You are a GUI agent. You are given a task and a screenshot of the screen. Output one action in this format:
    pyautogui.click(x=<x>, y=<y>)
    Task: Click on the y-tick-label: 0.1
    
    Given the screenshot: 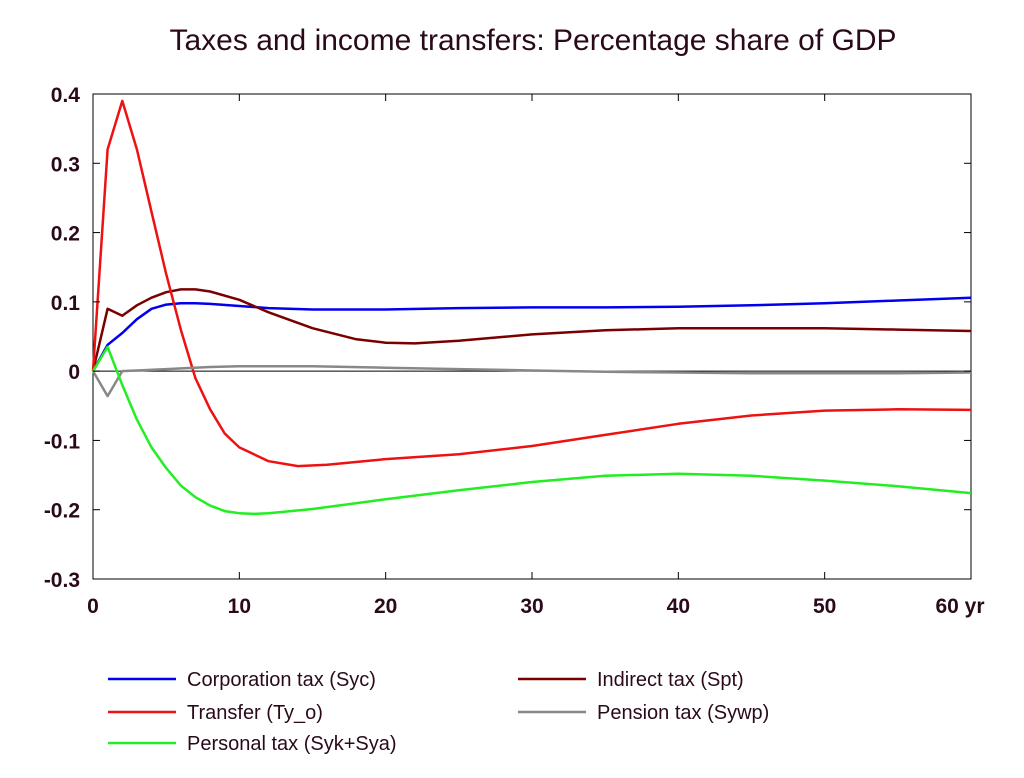 What is the action you would take?
    pyautogui.click(x=66, y=303)
    